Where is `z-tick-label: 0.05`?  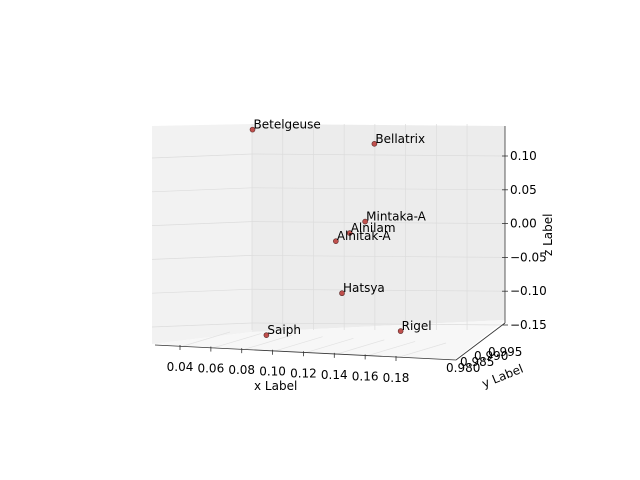
z-tick-label: 0.05 is located at coordinates (523, 190).